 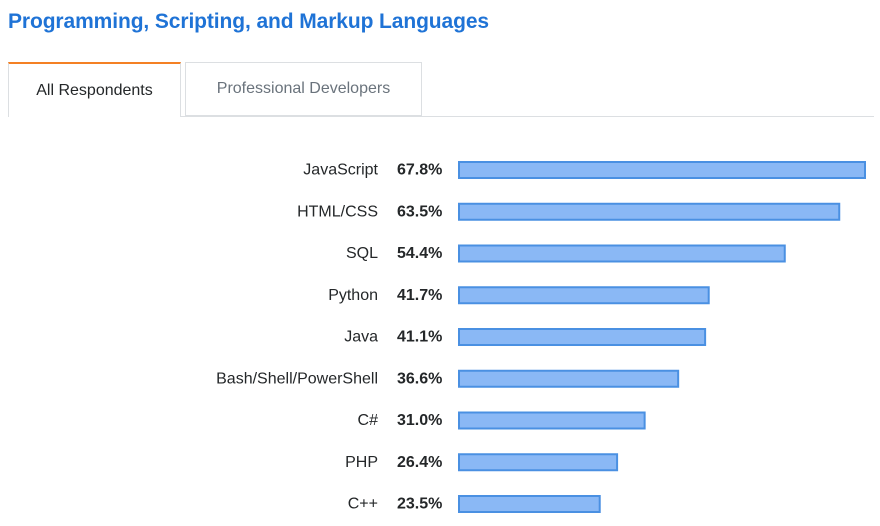 I want to click on tabs-divider, so click(x=527, y=116).